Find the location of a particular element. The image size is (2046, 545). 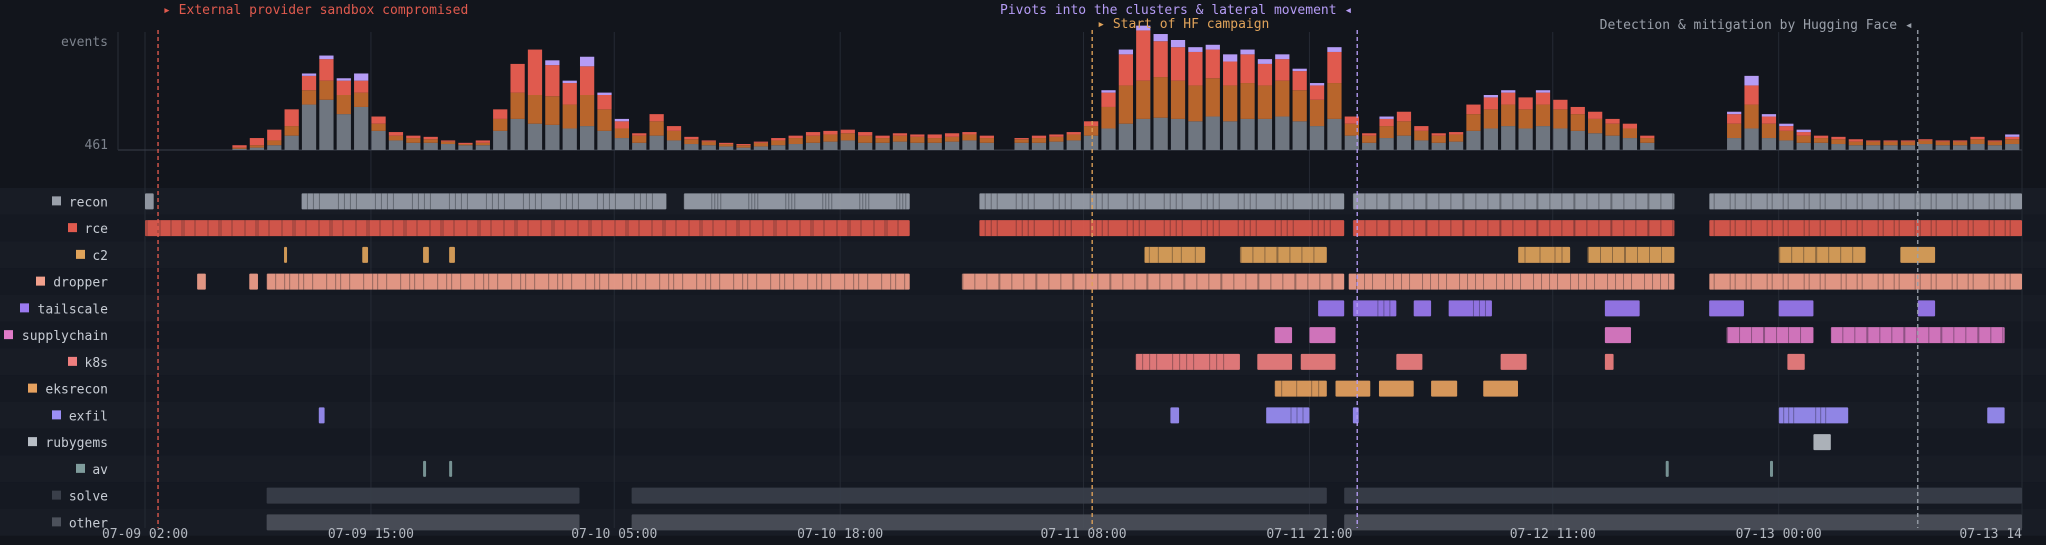

category-swatch-supplychain is located at coordinates (8, 335).